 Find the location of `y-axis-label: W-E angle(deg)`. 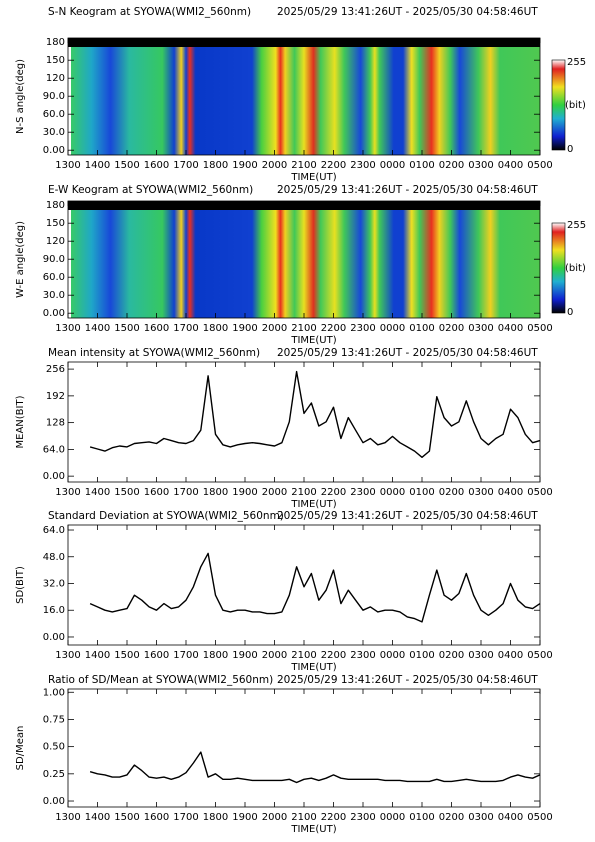

y-axis-label: W-E angle(deg) is located at coordinates (20, 259).